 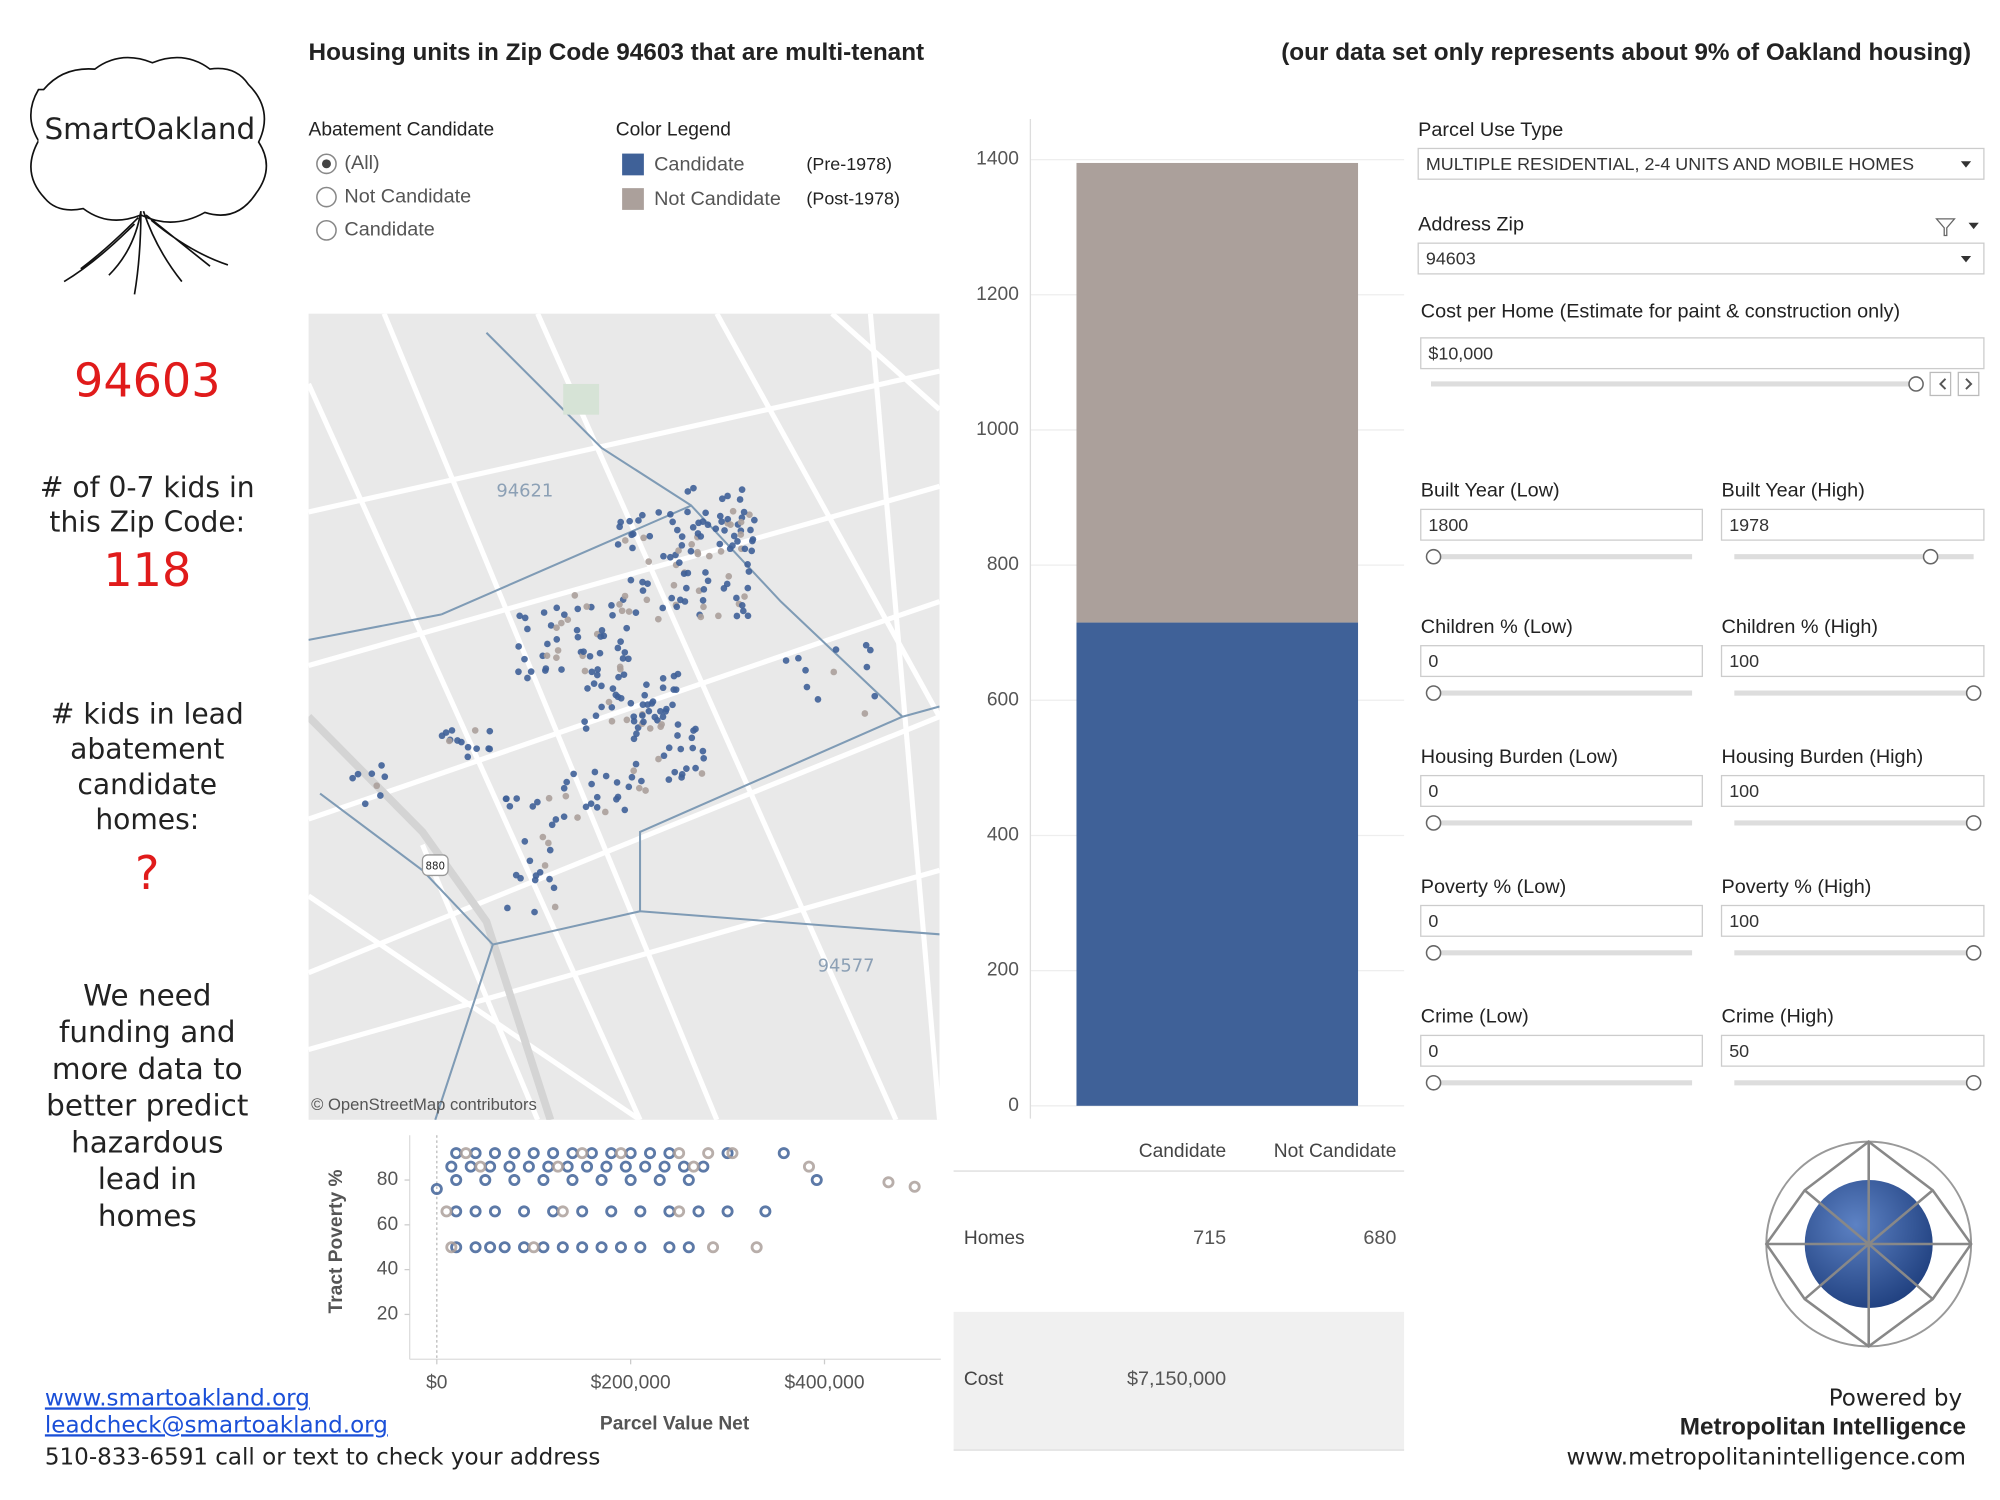 I want to click on logo-text: SmartOakland, so click(x=149, y=129).